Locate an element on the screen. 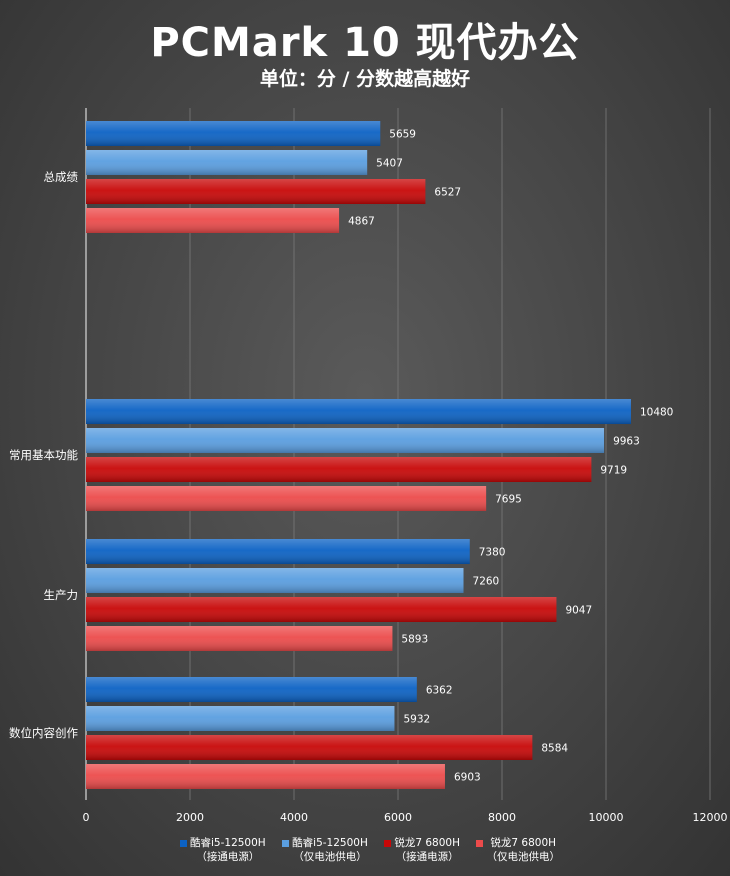 The image size is (730, 876). data-label: 7380 is located at coordinates (492, 553).